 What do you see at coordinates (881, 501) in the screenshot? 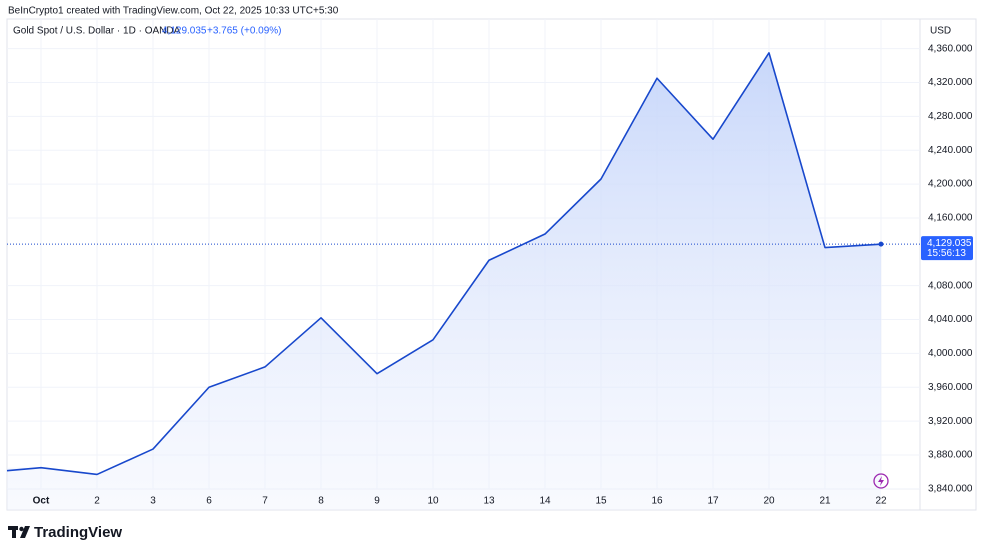
I see `x-tick-label: 22` at bounding box center [881, 501].